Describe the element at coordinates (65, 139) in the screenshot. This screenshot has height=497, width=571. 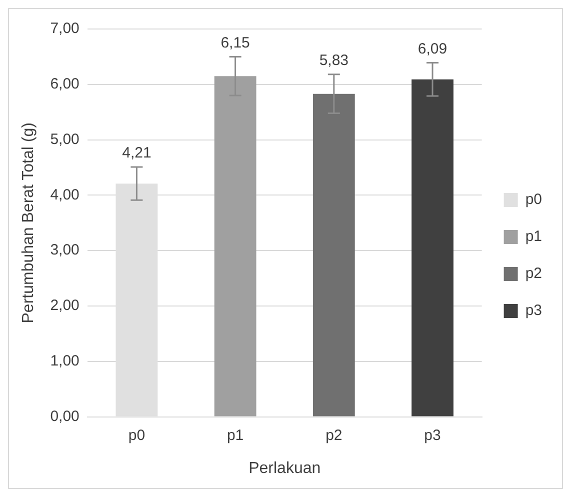
I see `y-tick-label: 5,00` at that location.